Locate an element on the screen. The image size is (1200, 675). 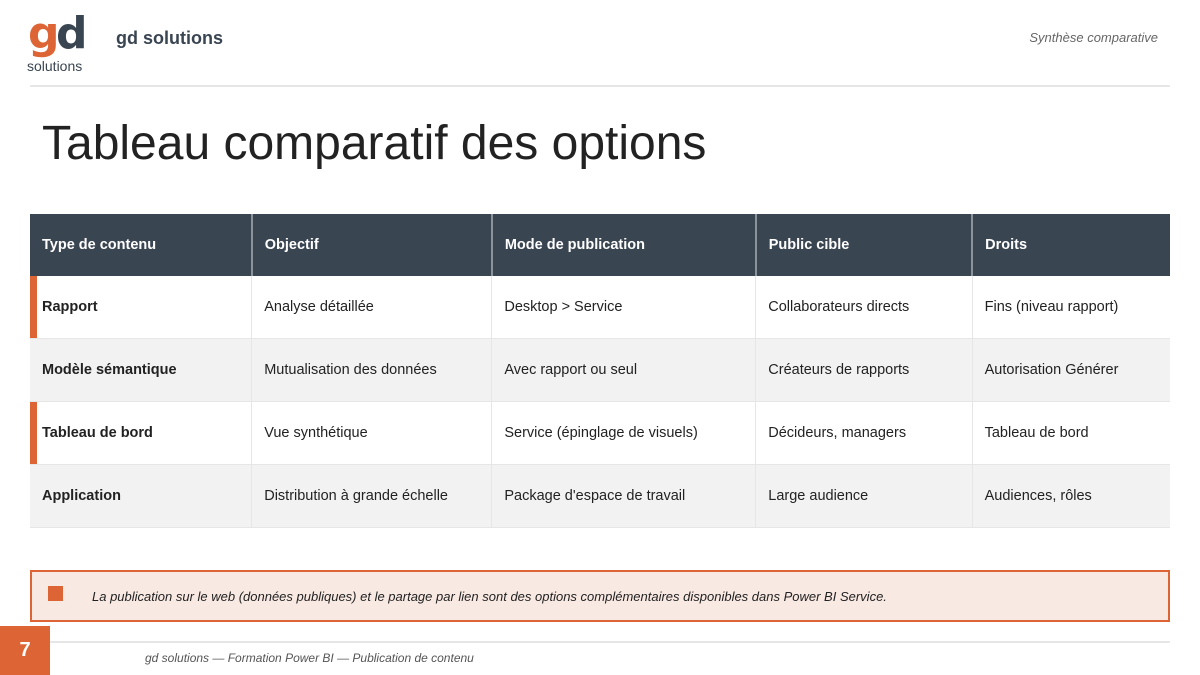
cell-text: Audiences, rôles is located at coordinates (1038, 496).